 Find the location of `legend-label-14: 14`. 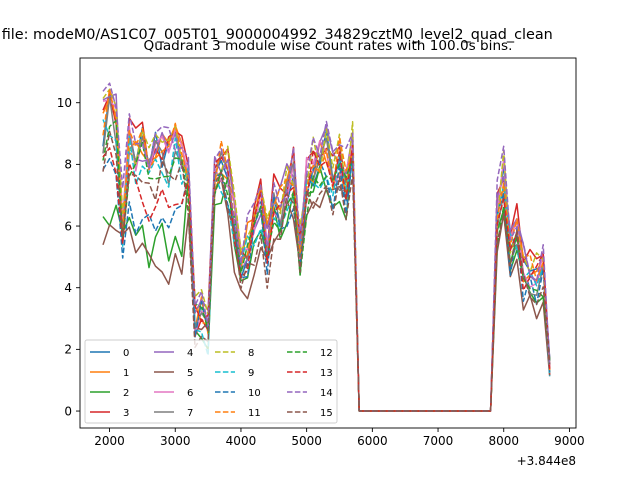

legend-label-14: 14 is located at coordinates (326, 393).